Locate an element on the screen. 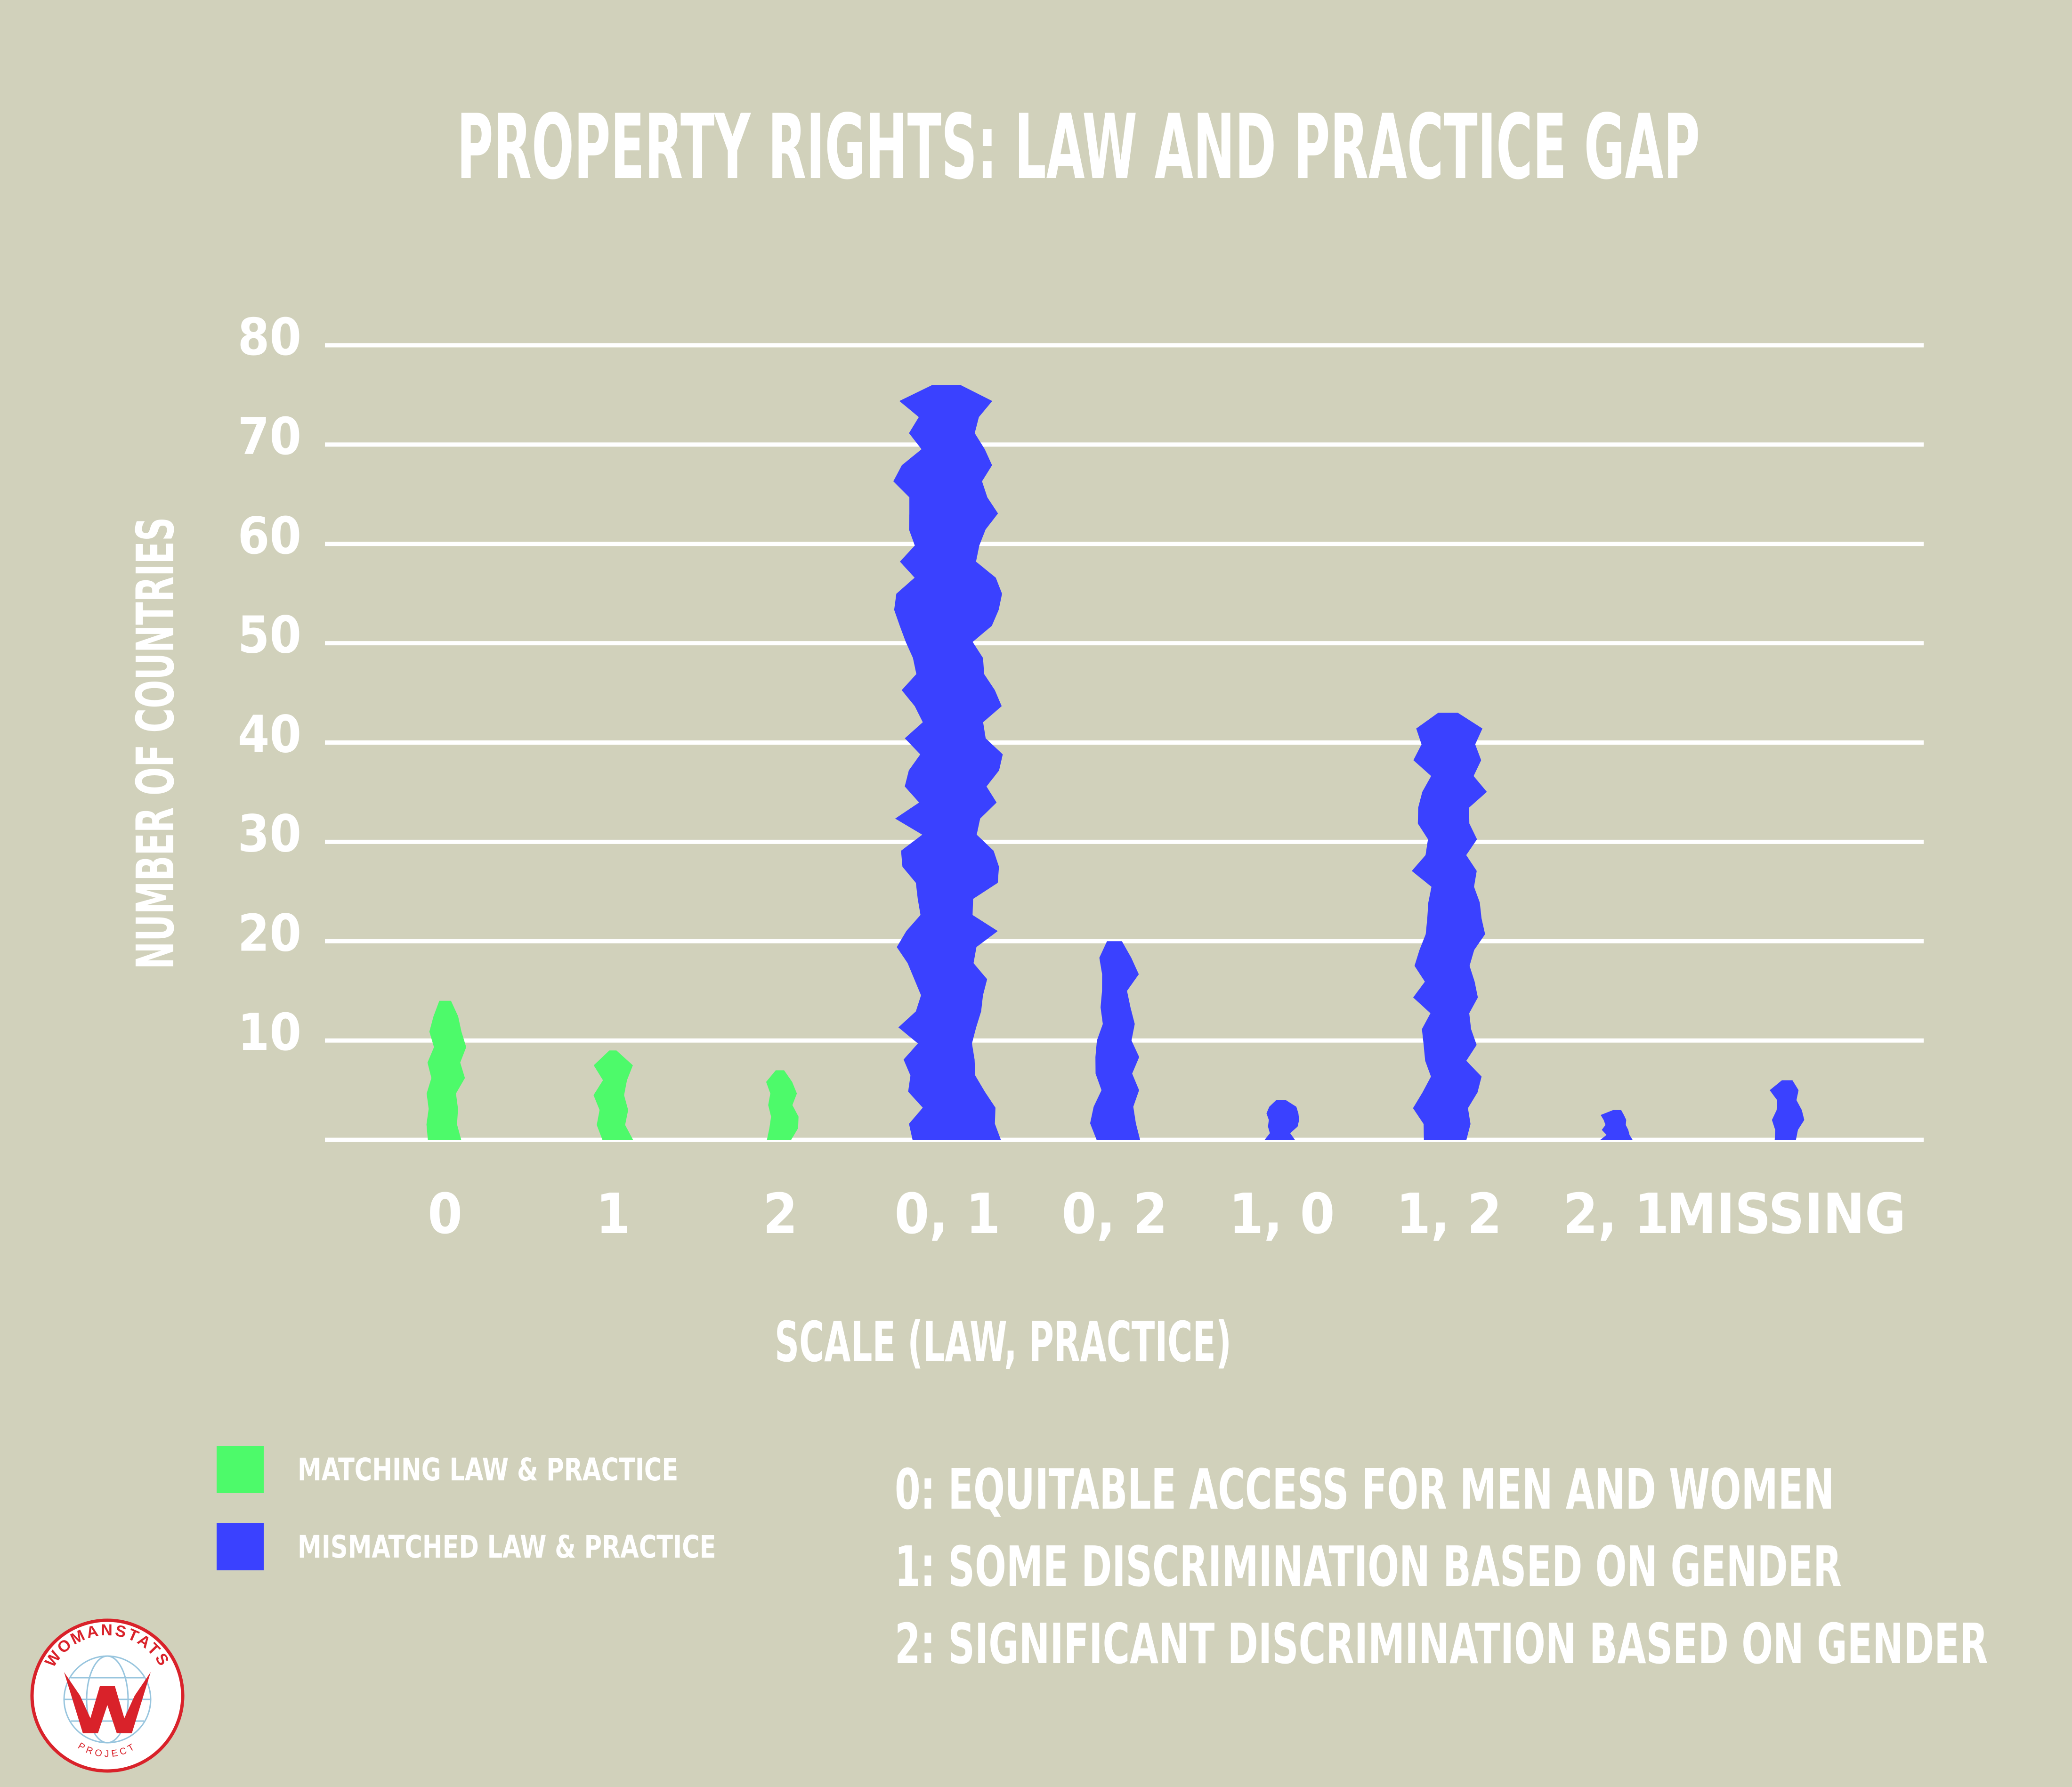 The height and width of the screenshot is (1787, 2072). chart-title: PROPERTY RIGHTS: LAW AND PRACTICE GAP is located at coordinates (1078, 147).